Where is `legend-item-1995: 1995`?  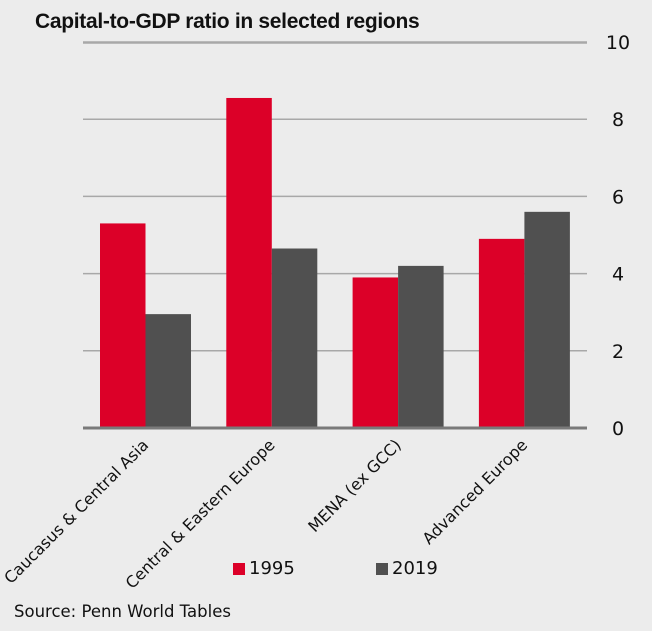 legend-item-1995: 1995 is located at coordinates (264, 568).